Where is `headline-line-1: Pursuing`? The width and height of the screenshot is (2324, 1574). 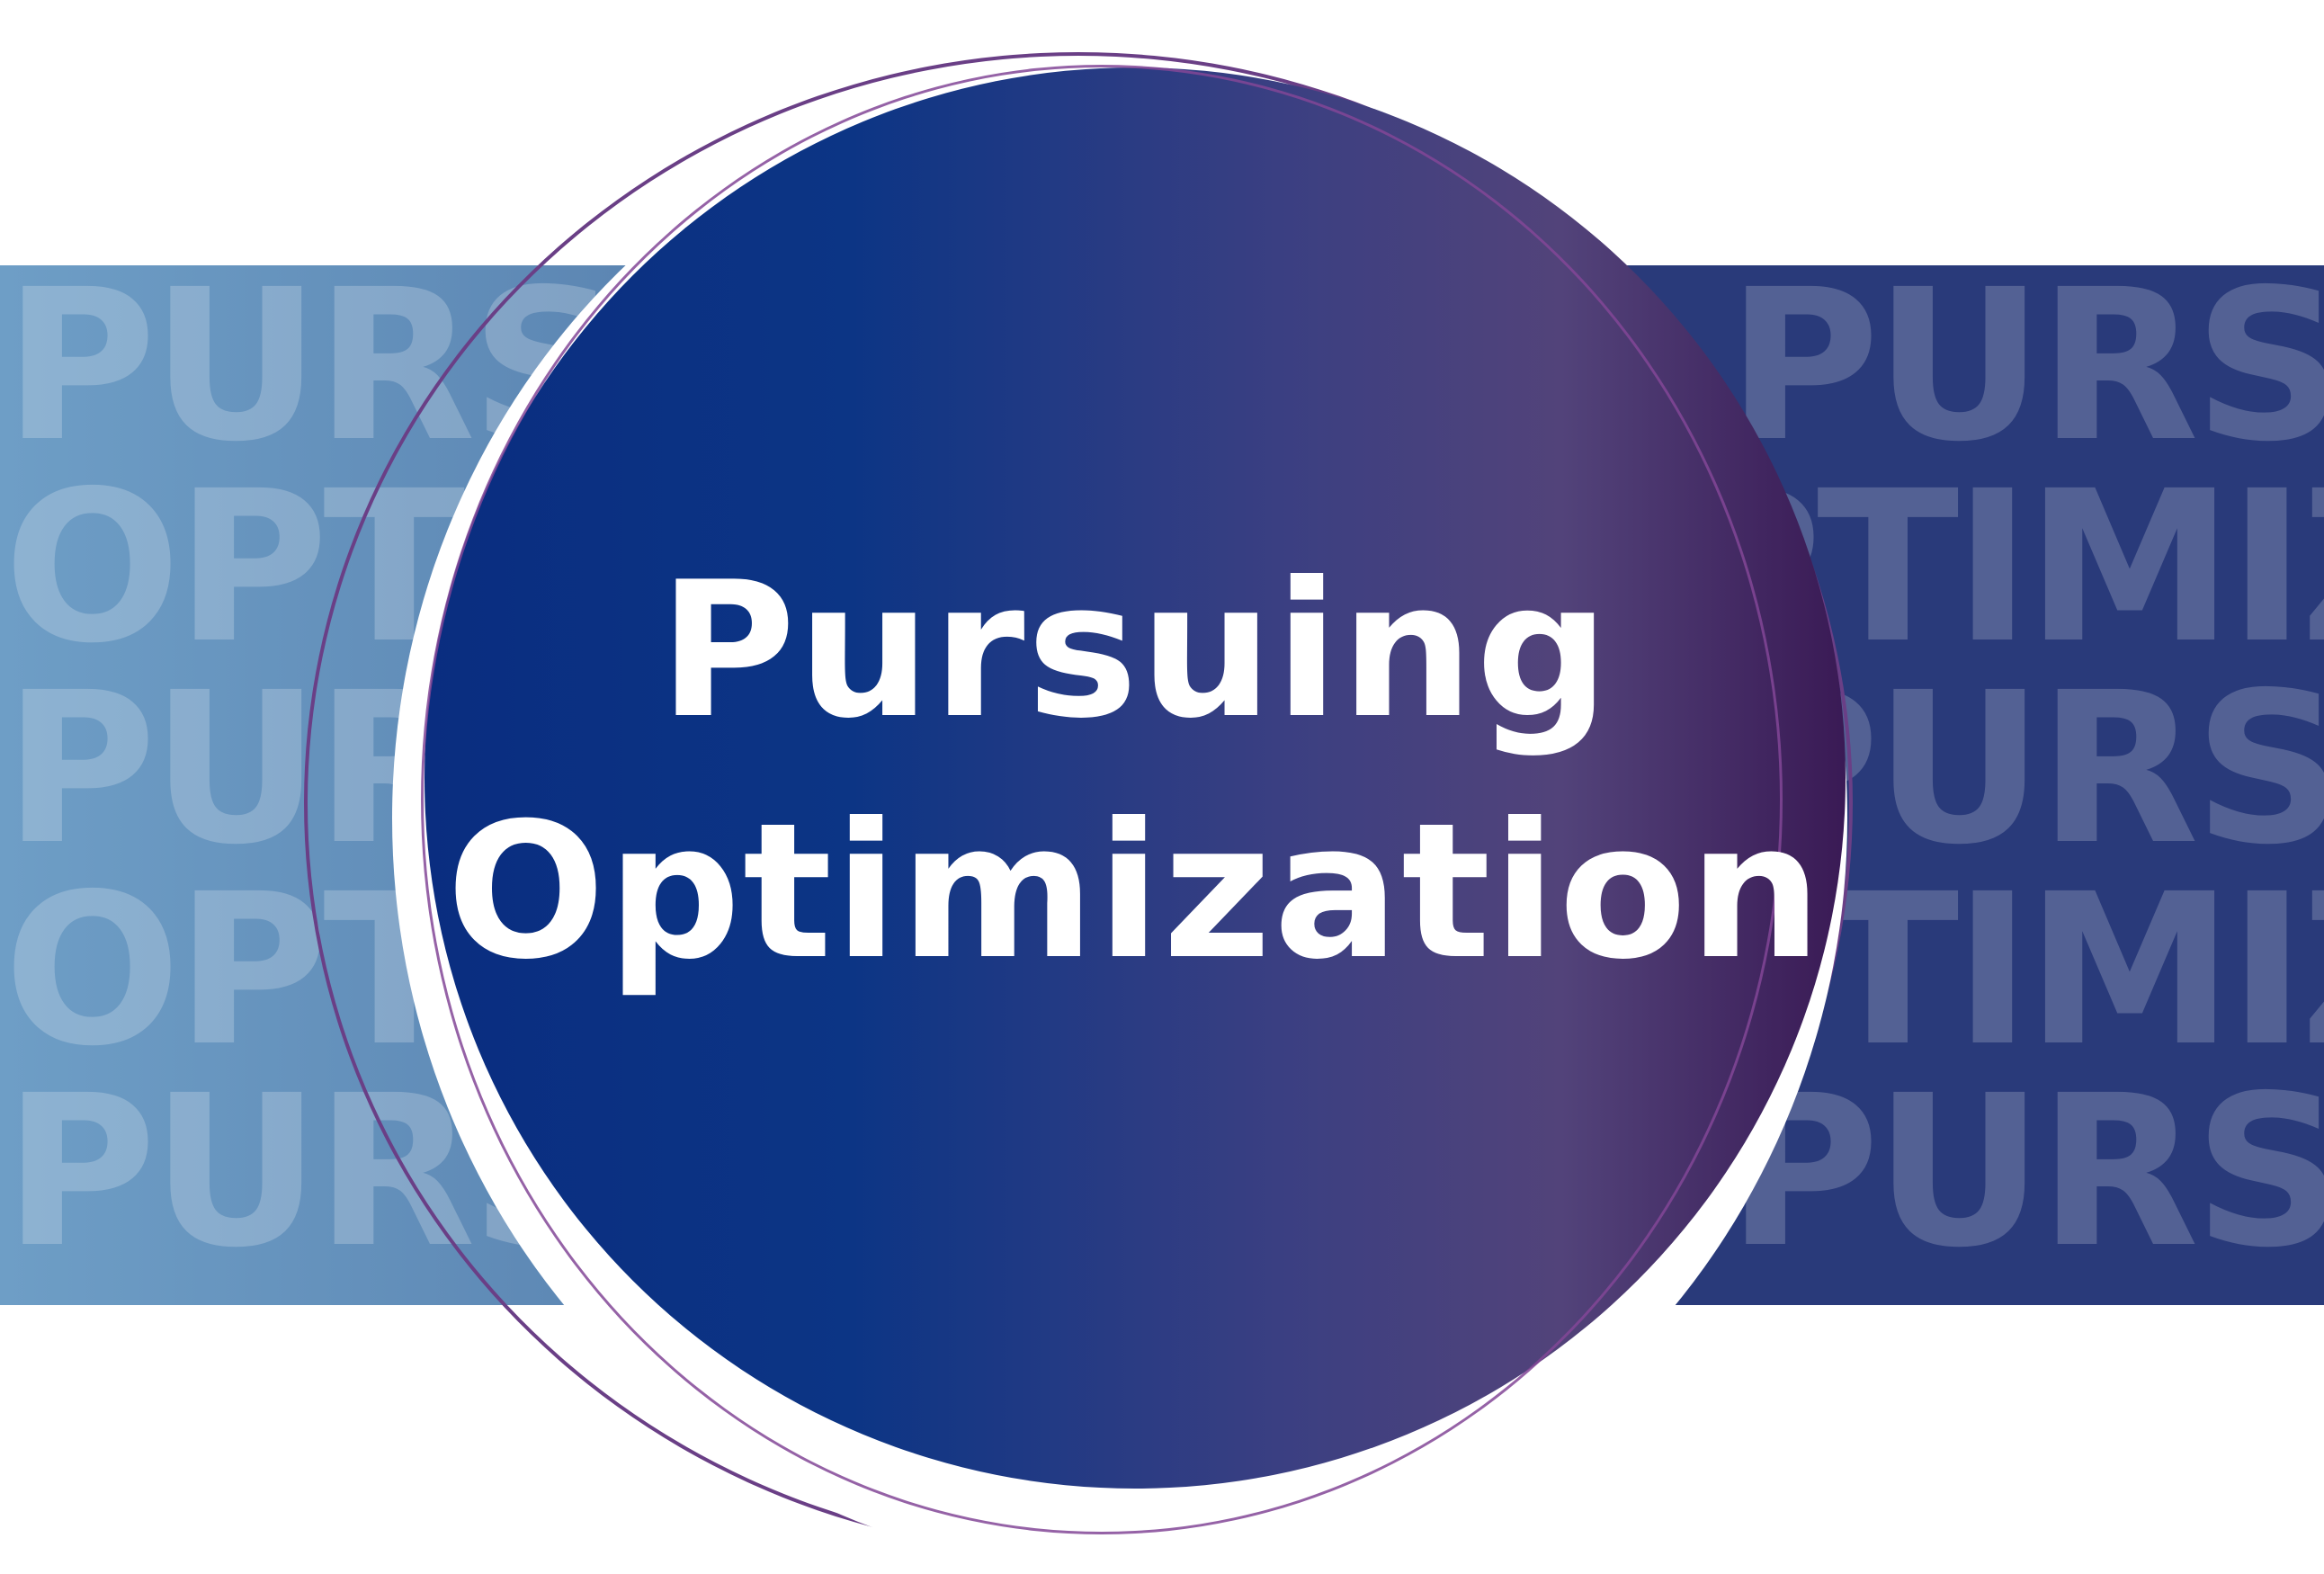 headline-line-1: Pursuing is located at coordinates (1135, 651).